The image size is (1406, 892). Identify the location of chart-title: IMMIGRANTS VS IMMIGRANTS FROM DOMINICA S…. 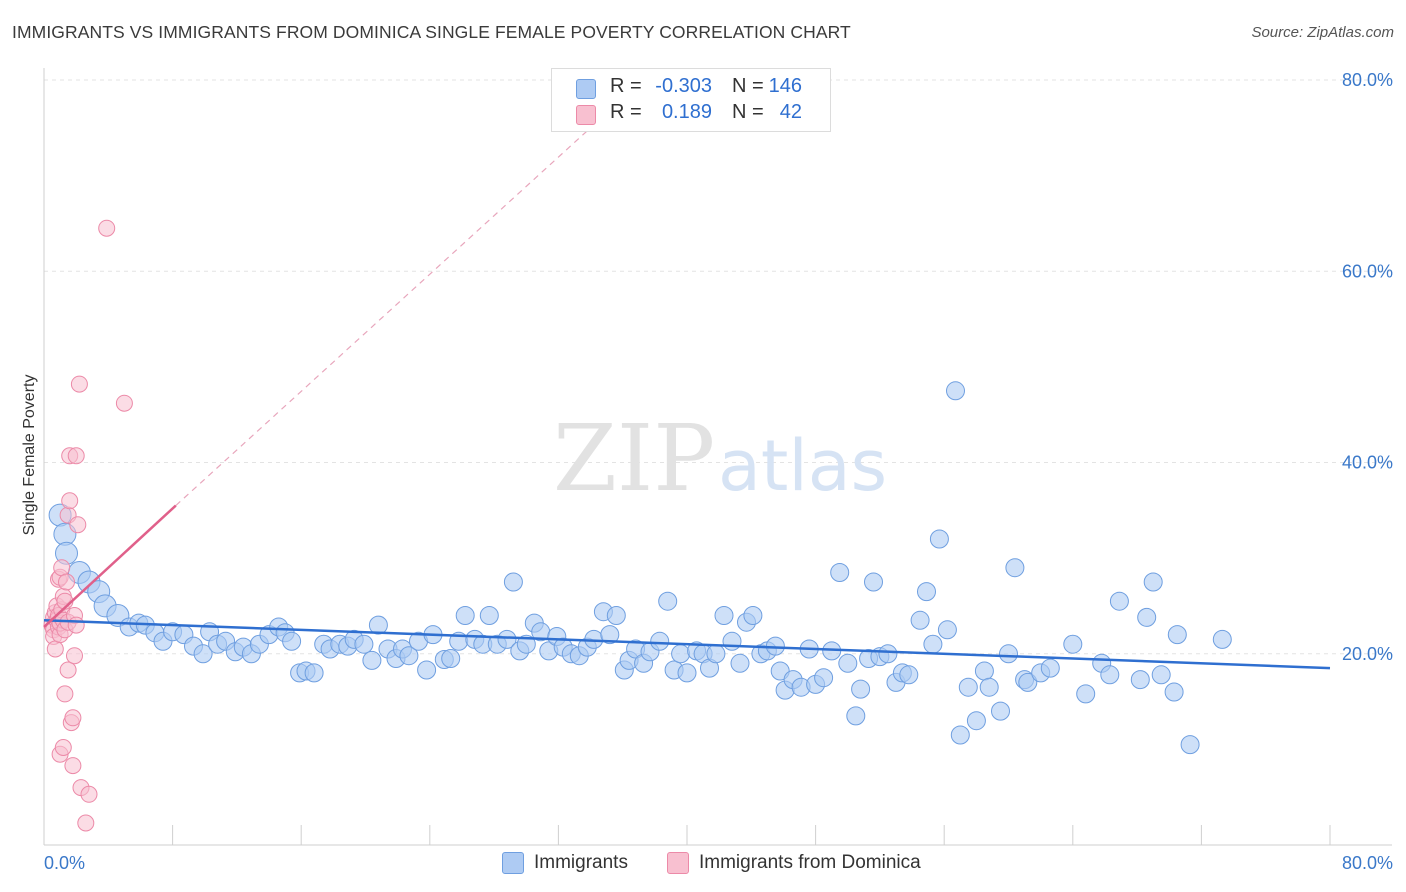
(431, 32).